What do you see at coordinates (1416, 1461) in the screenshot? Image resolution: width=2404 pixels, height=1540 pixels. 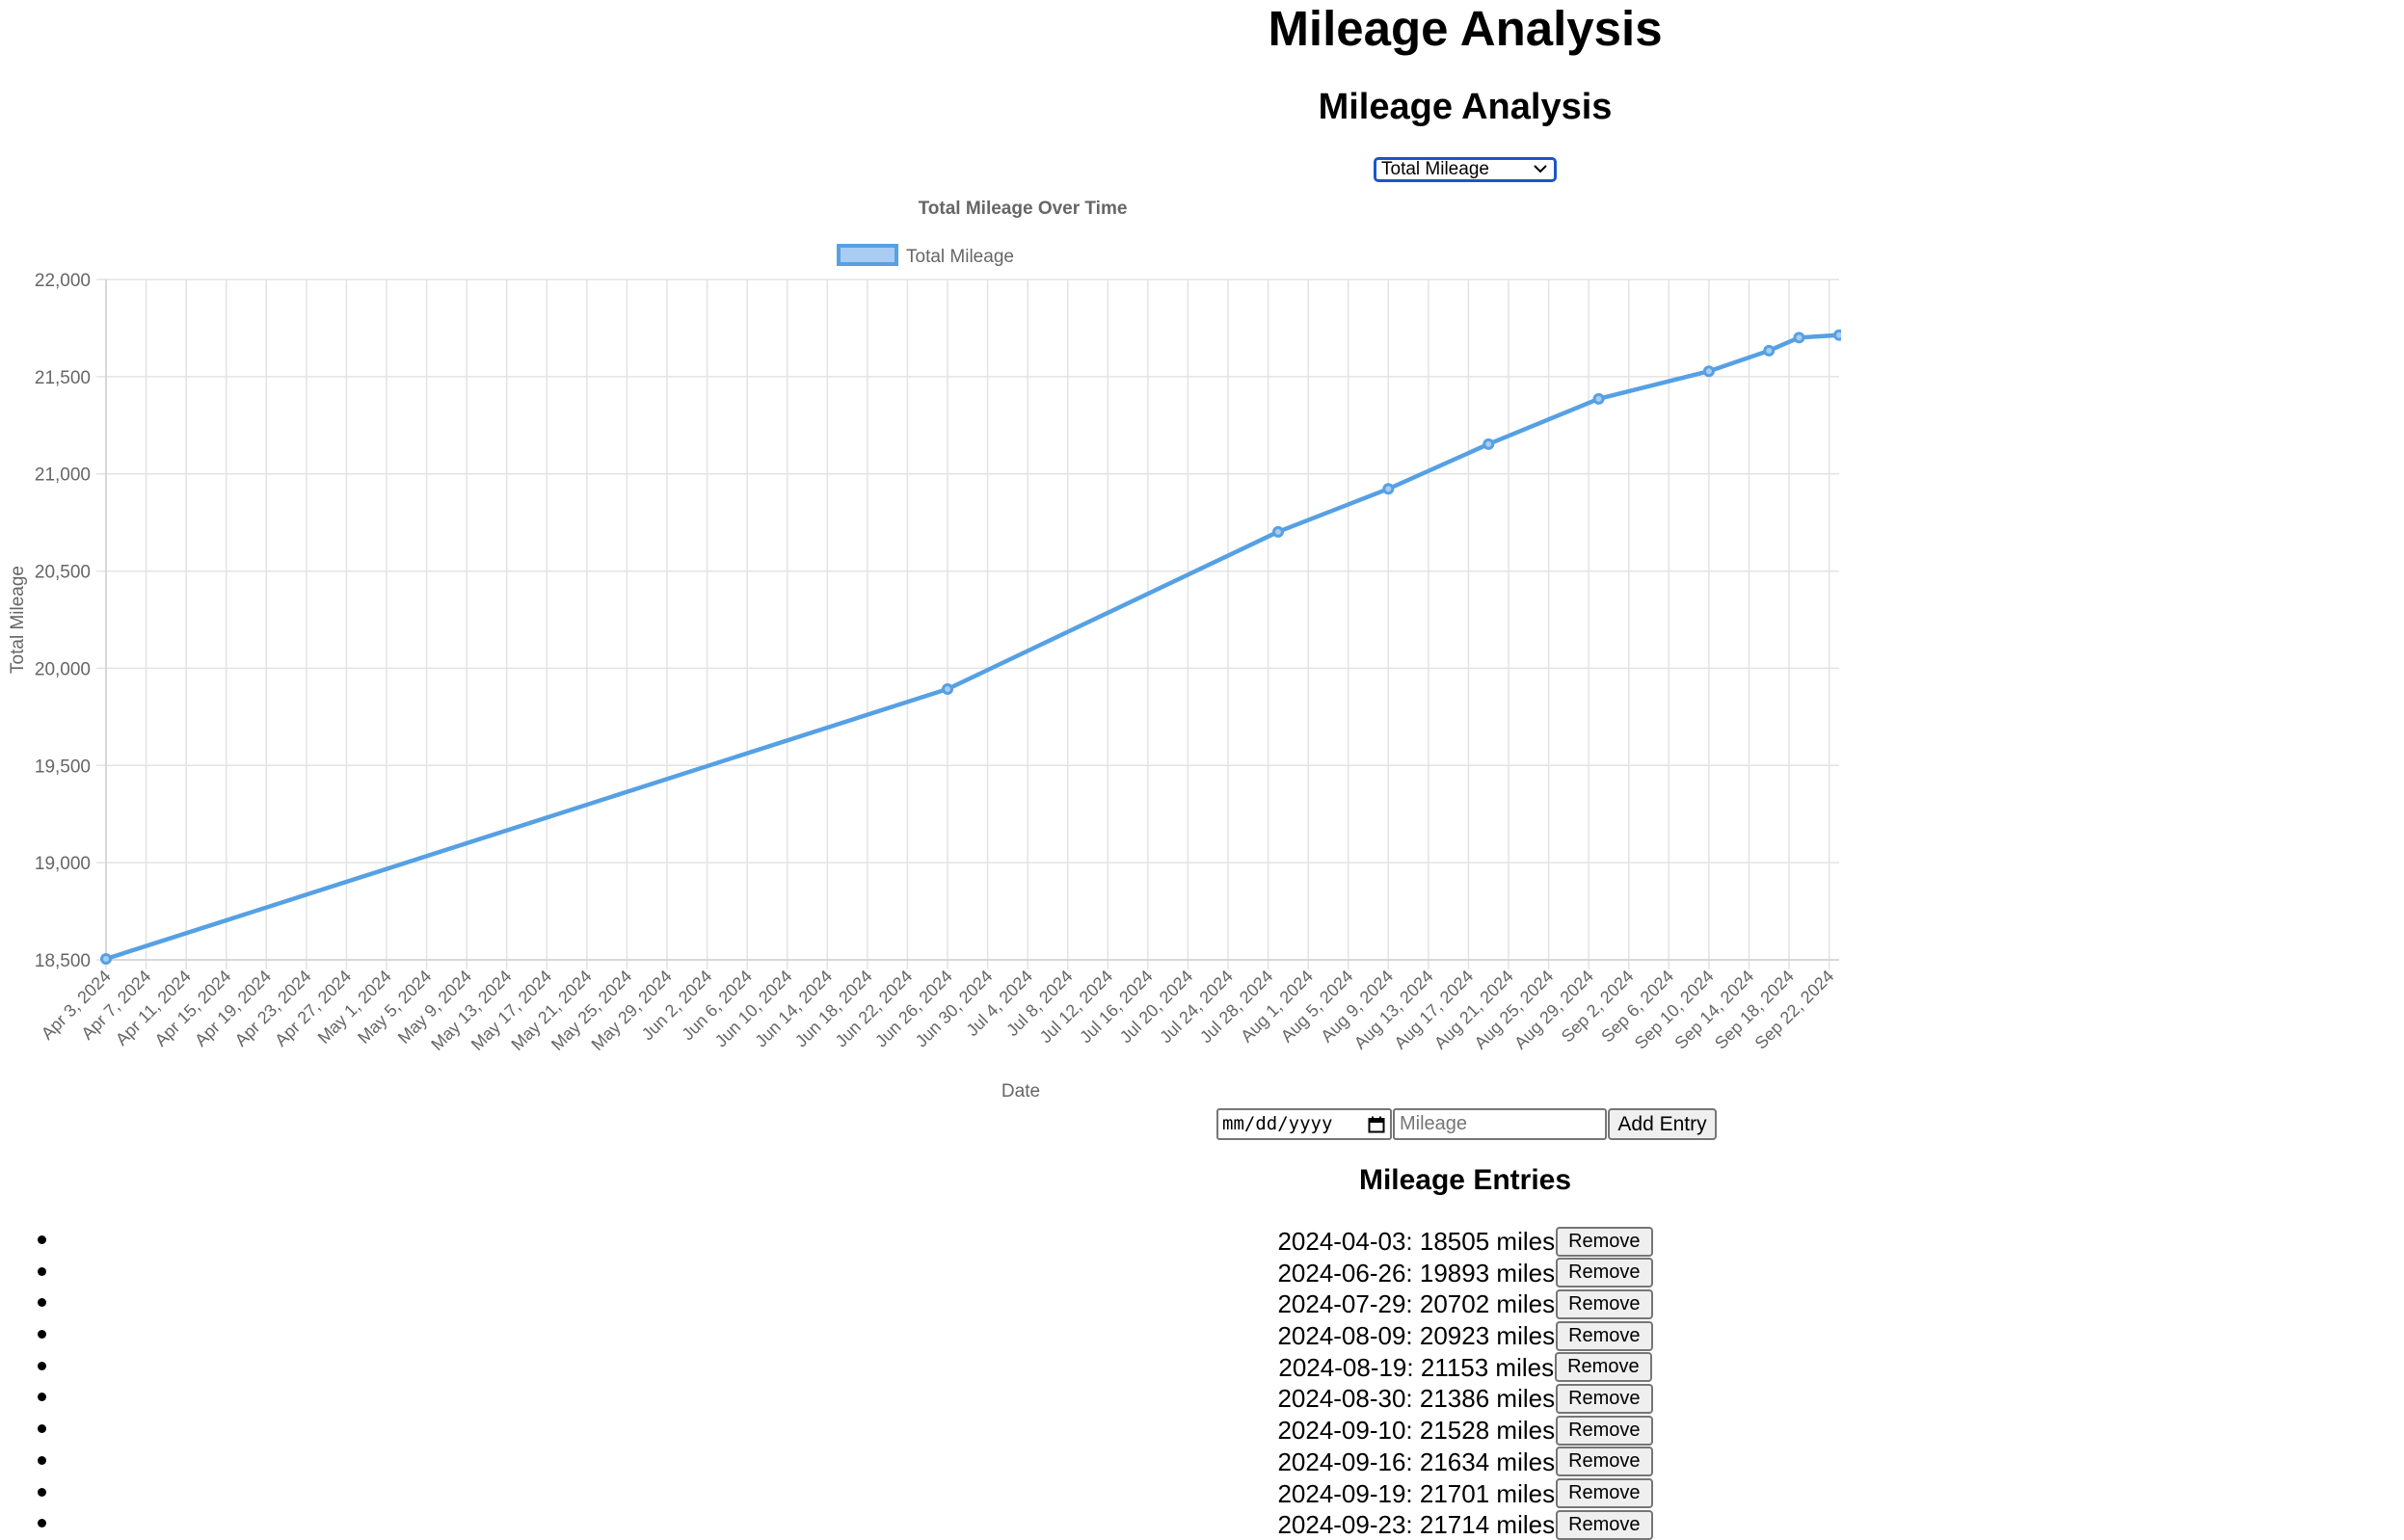 I see `entry-text: 2024-09-16: 21634 miles` at bounding box center [1416, 1461].